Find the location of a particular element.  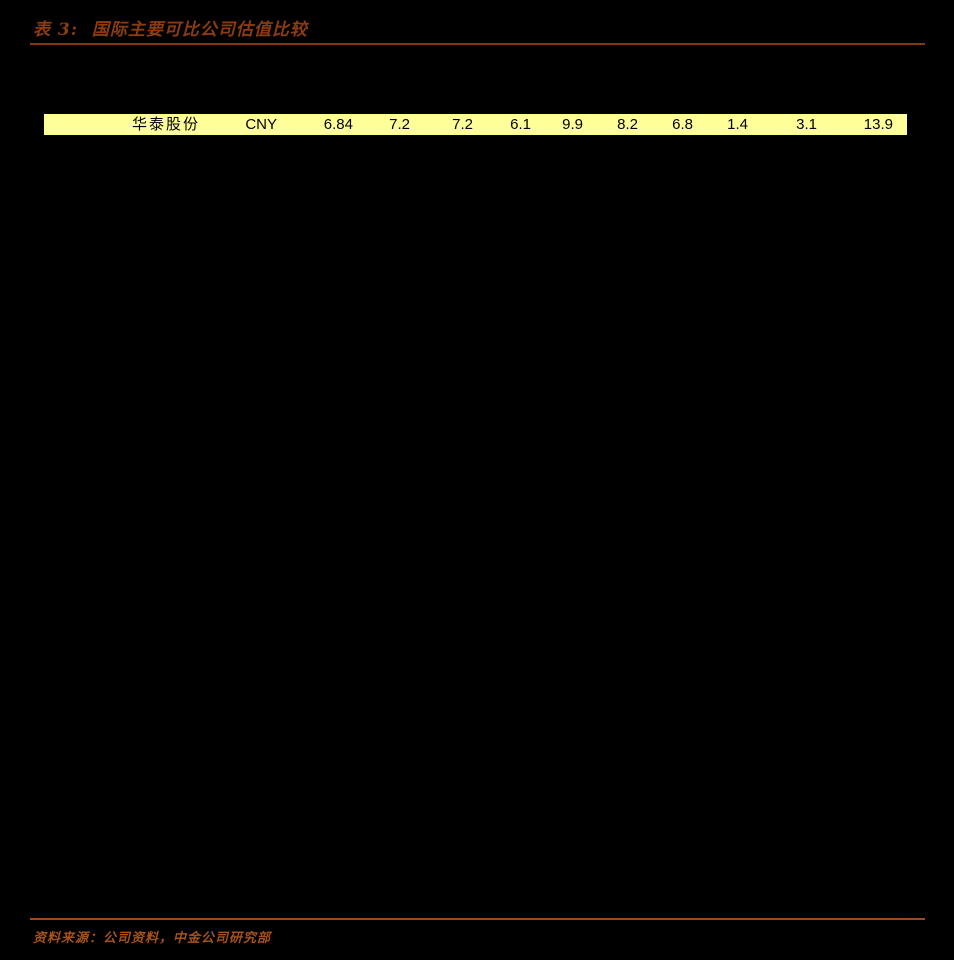

row-value: 6.8 is located at coordinates (682, 124).